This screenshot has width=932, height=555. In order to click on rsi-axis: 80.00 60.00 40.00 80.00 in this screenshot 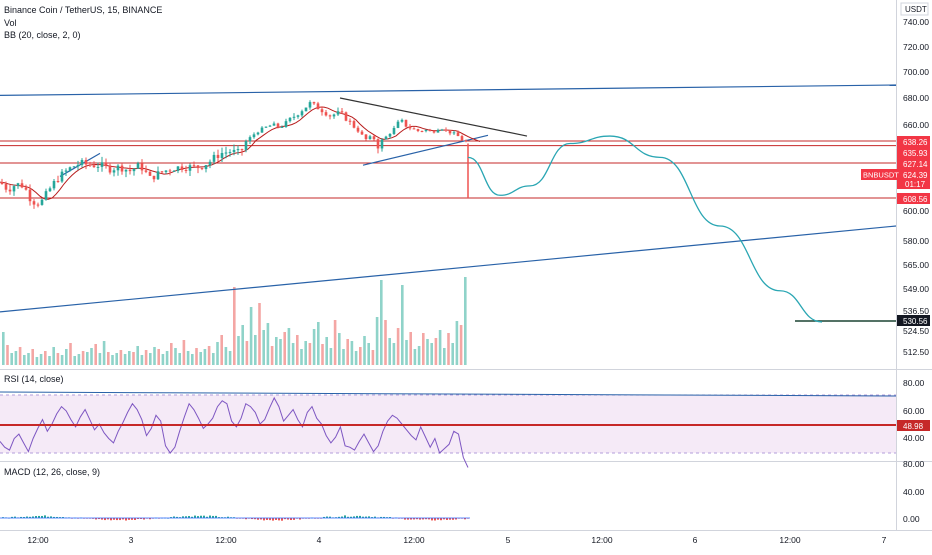, I will do `click(914, 423)`.